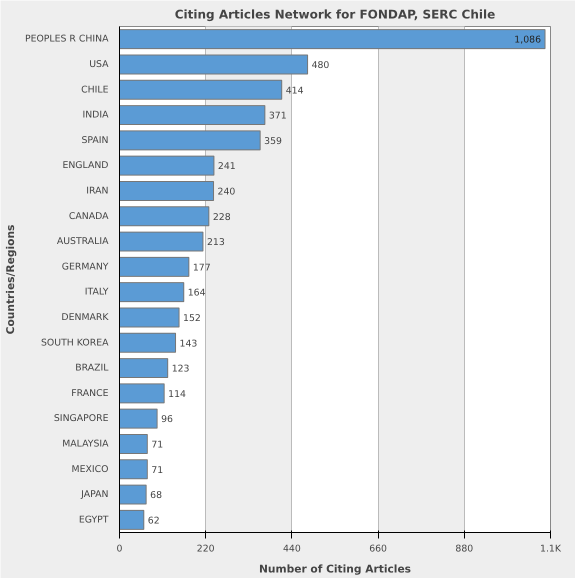 This screenshot has height=582, width=577. I want to click on data-label: 480, so click(321, 65).